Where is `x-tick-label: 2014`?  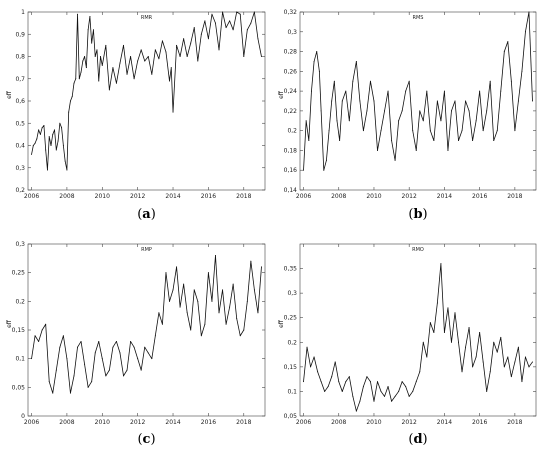
x-tick-label: 2014 is located at coordinates (172, 422).